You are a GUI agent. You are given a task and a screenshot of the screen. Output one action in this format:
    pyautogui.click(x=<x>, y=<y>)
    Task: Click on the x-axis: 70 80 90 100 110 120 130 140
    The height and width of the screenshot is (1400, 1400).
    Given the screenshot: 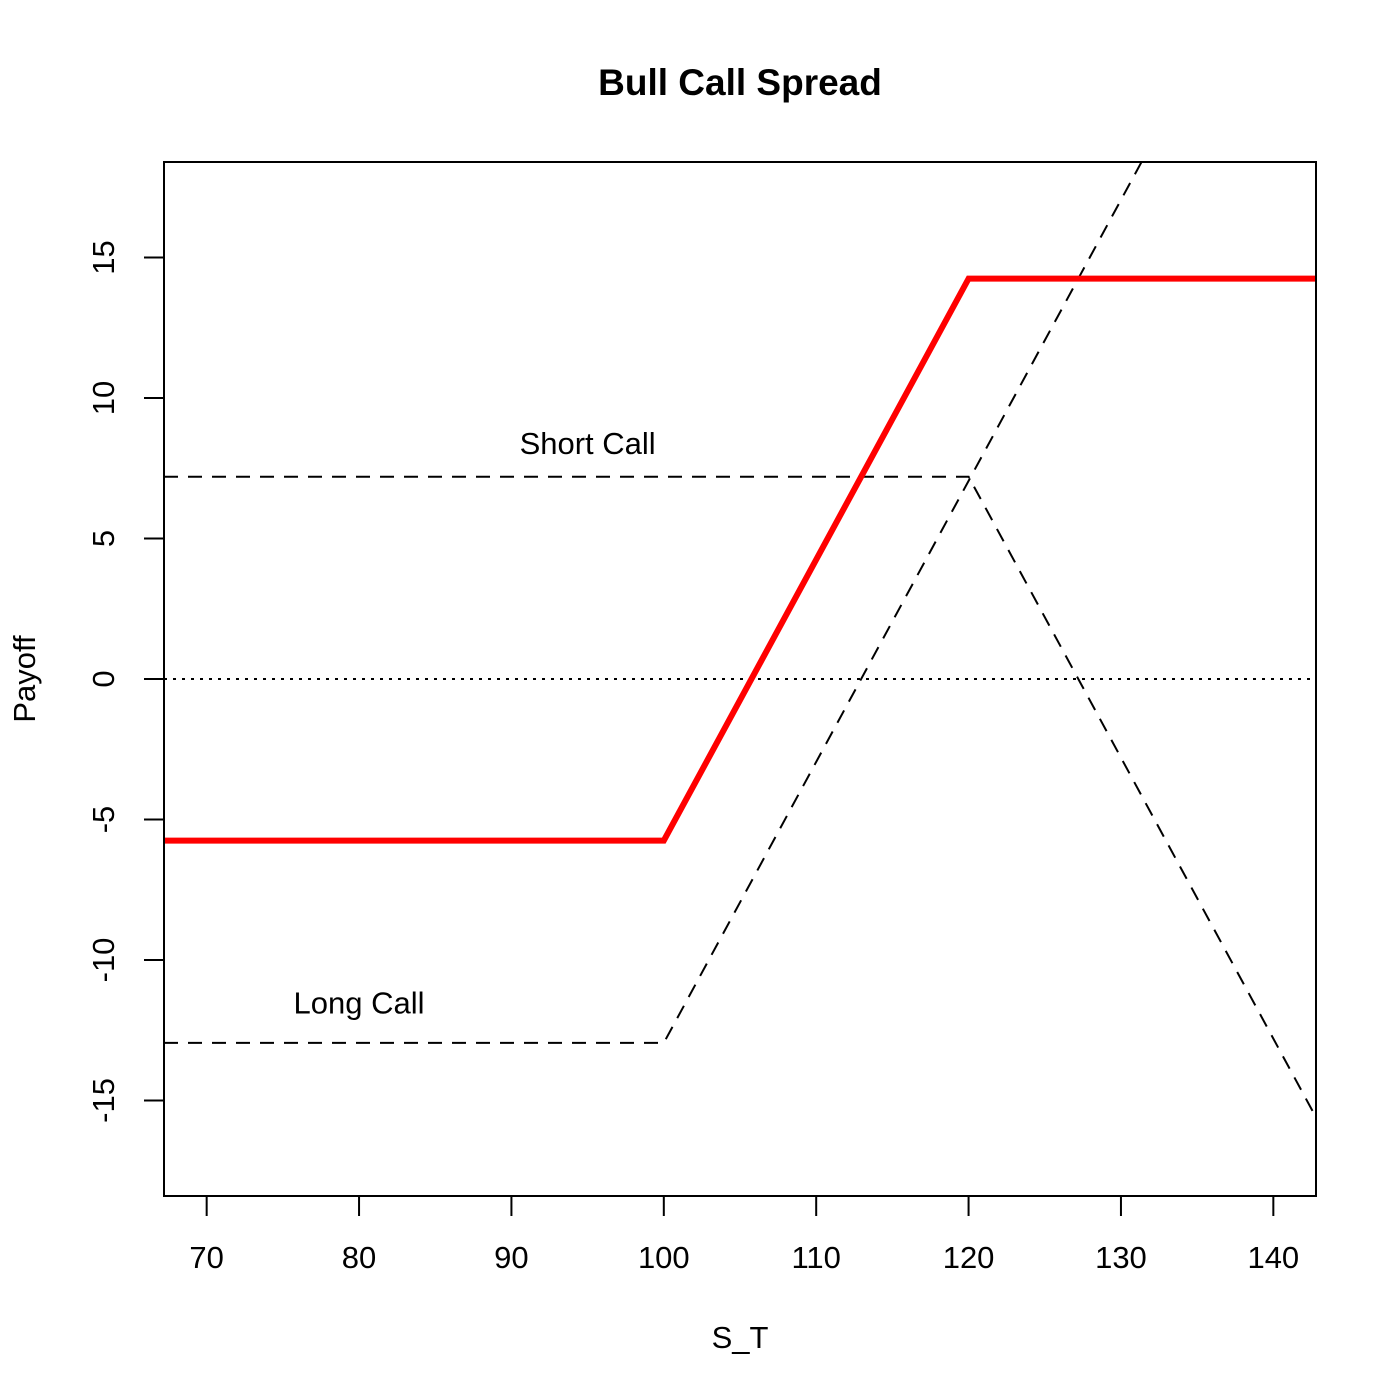 What is the action you would take?
    pyautogui.click(x=744, y=1235)
    